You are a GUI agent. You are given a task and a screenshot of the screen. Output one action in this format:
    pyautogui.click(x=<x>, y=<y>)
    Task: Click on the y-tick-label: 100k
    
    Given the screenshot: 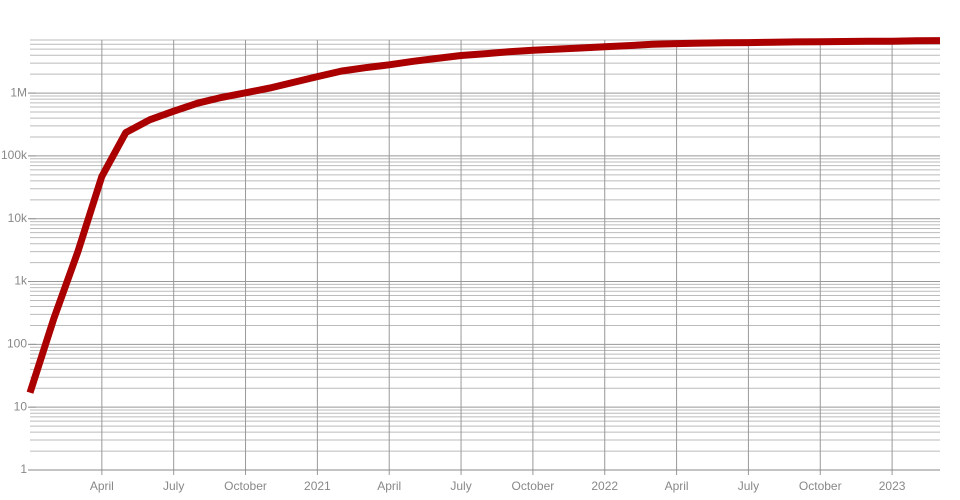 What is the action you would take?
    pyautogui.click(x=14, y=155)
    